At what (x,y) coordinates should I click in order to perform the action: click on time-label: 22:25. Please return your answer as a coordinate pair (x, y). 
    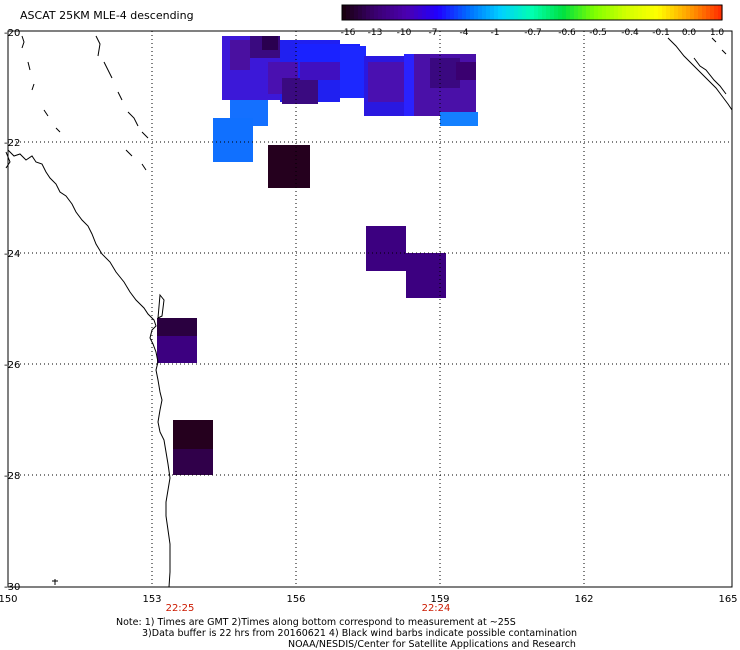
    Looking at the image, I should click on (180, 608).